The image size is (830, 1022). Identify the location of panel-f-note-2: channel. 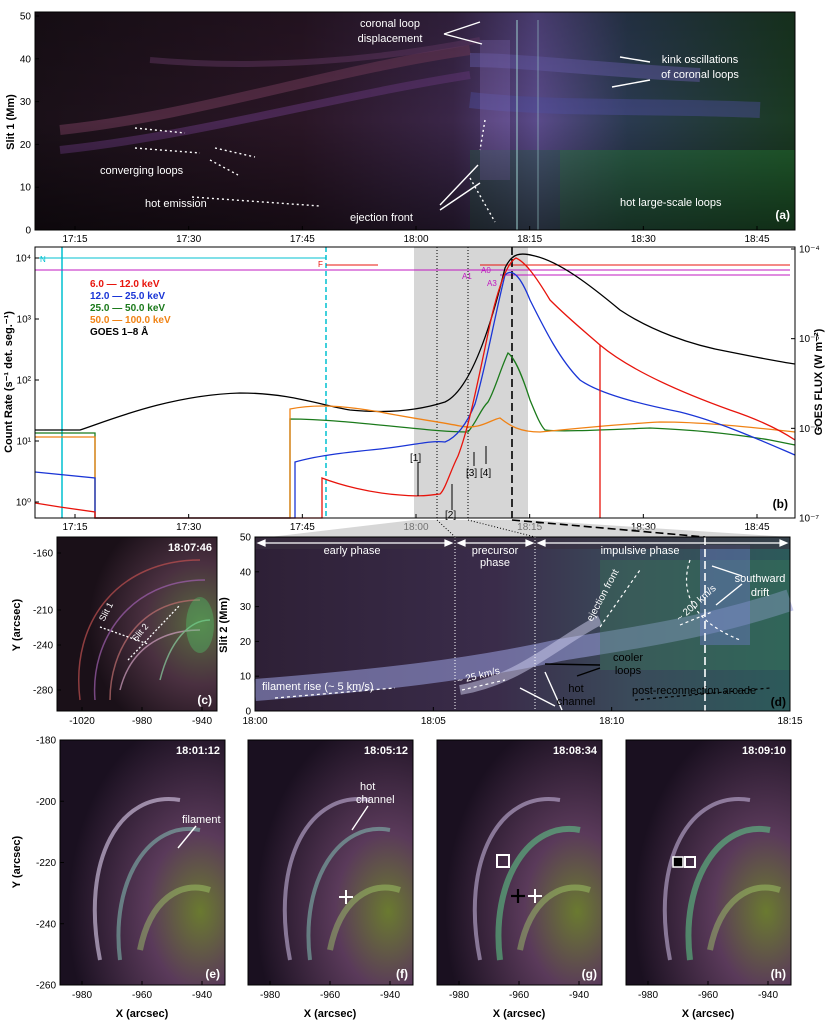
(375, 800).